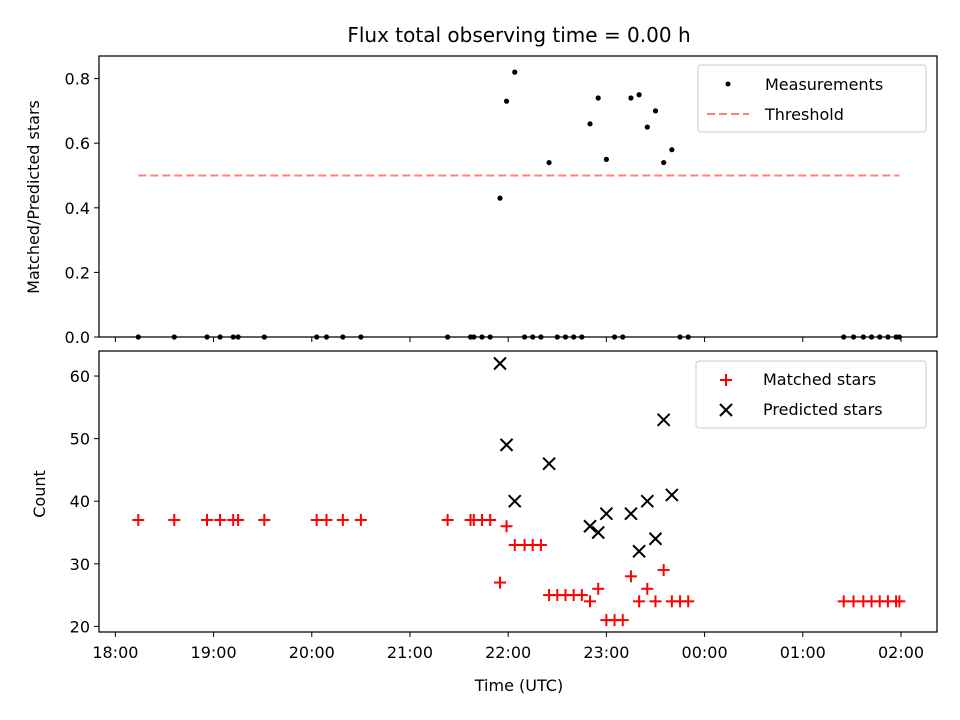 The width and height of the screenshot is (960, 720). Describe the element at coordinates (33, 197) in the screenshot. I see `top-y-axis-label: Matched/Predicted stars` at that location.